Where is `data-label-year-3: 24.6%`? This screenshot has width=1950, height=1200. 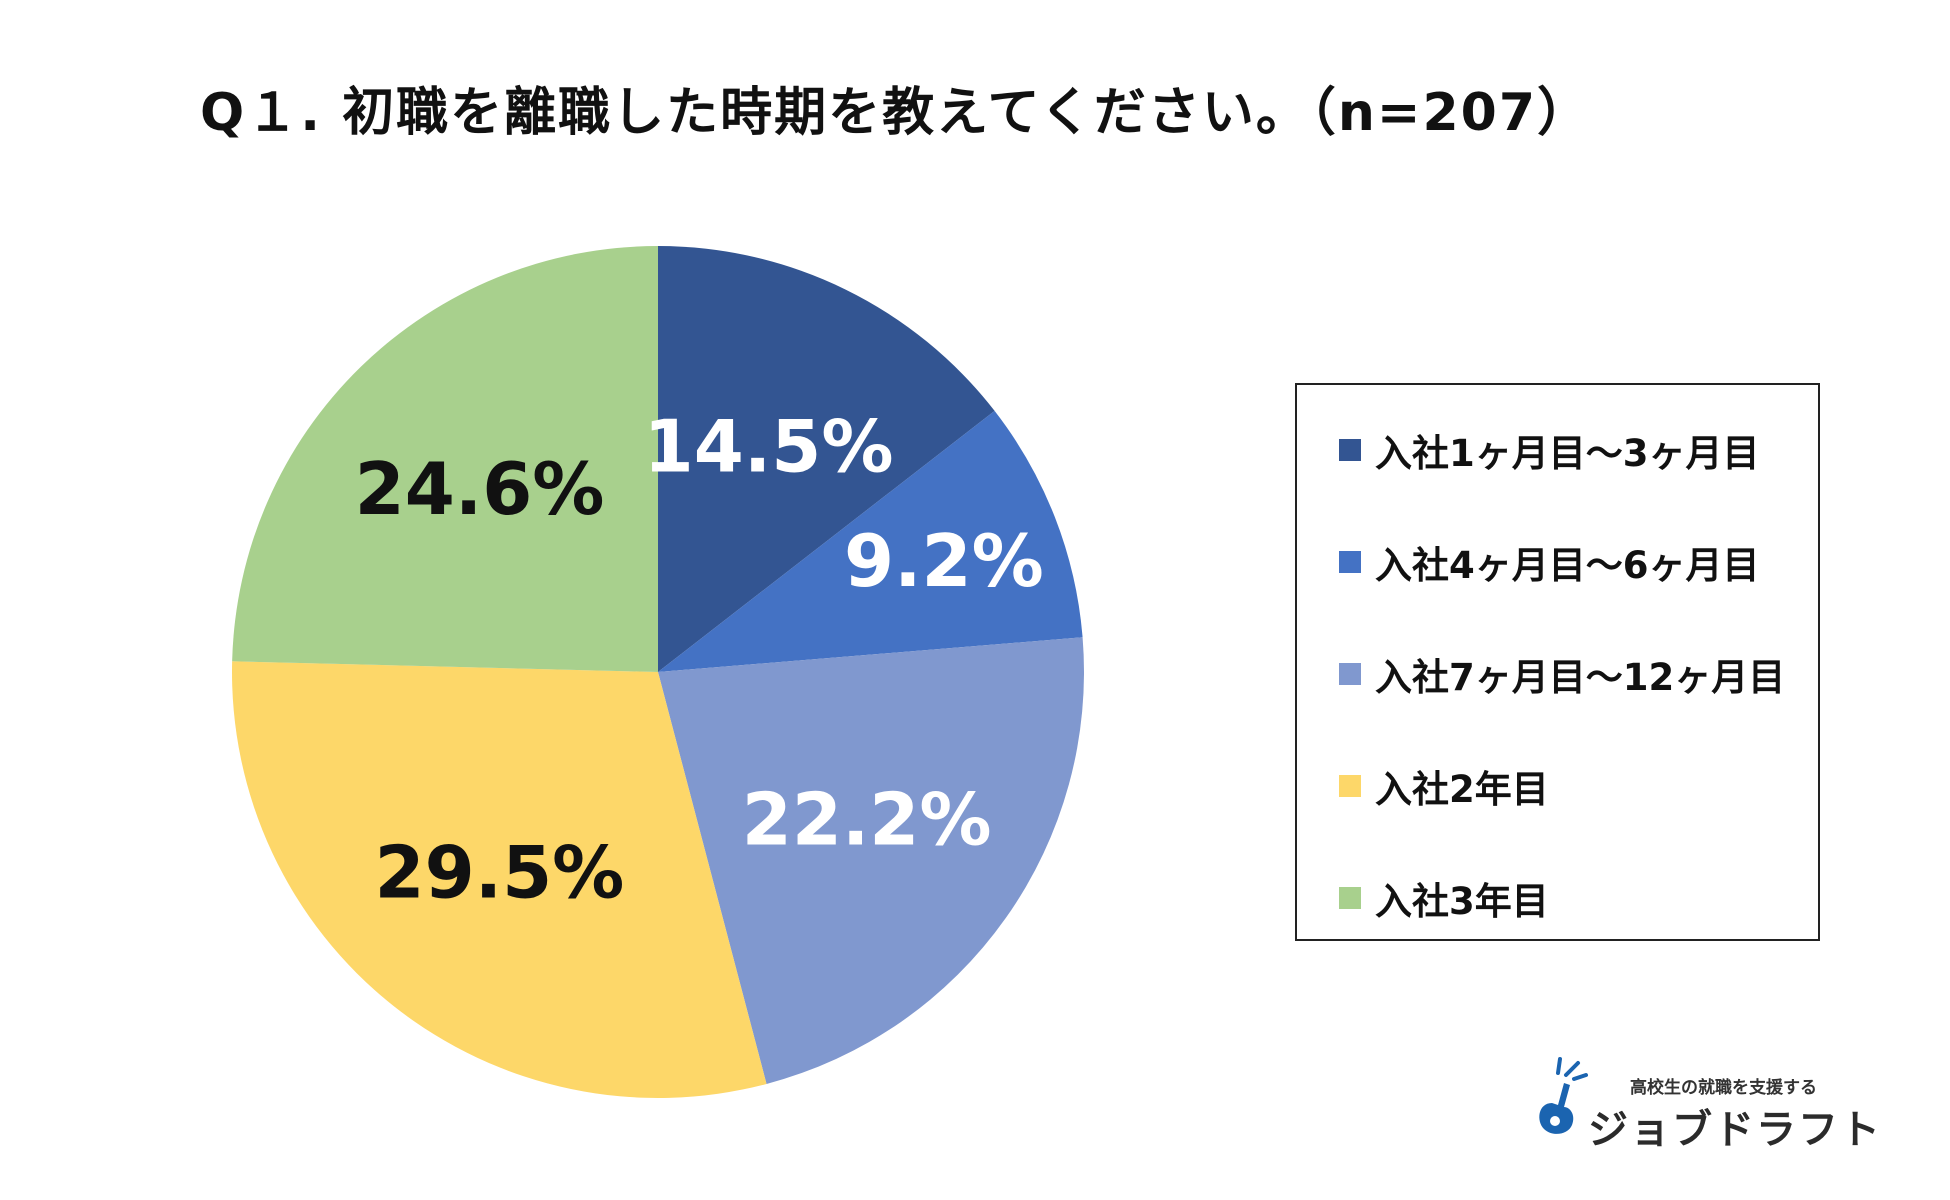
data-label-year-3: 24.6% is located at coordinates (480, 489).